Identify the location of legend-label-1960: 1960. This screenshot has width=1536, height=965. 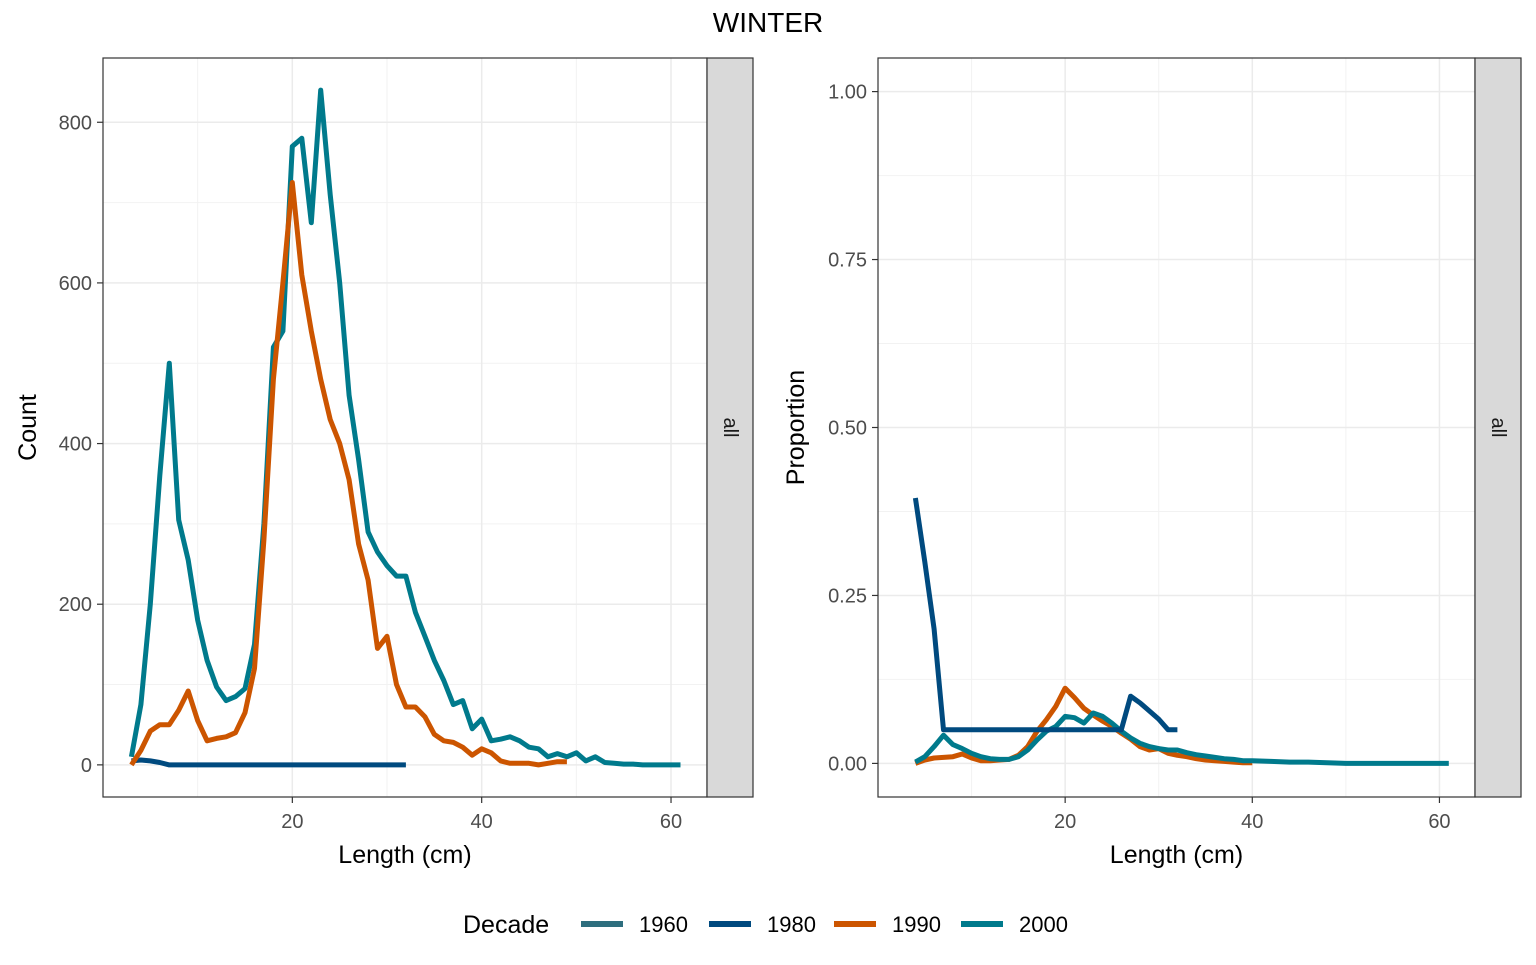
(663, 924).